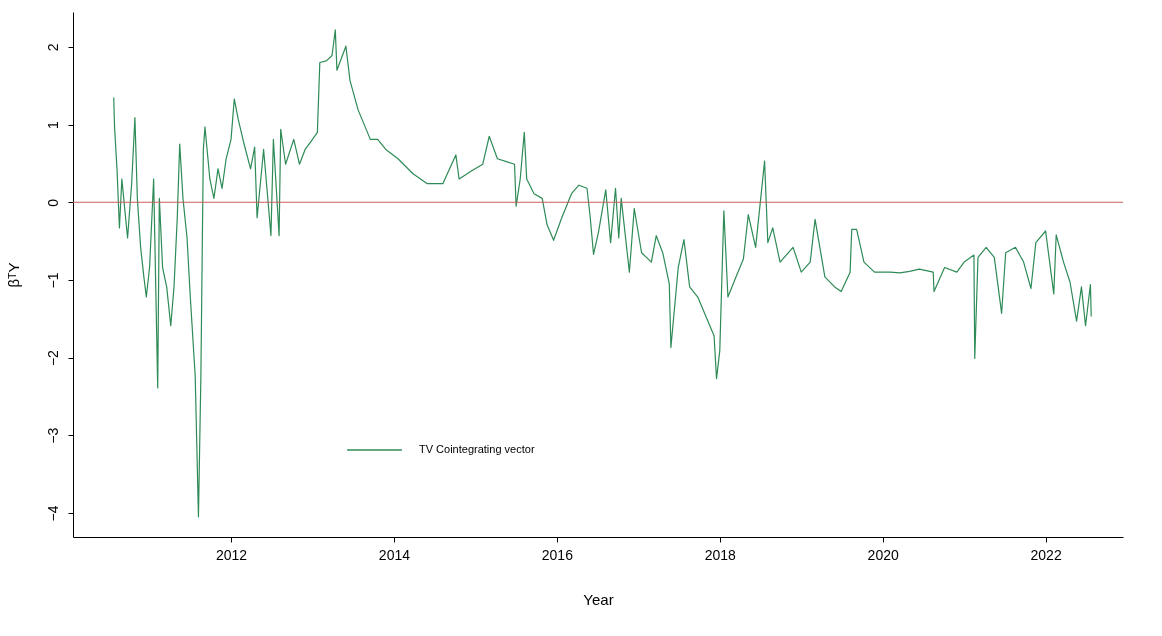  I want to click on x-tick-label: 2022, so click(1046, 554).